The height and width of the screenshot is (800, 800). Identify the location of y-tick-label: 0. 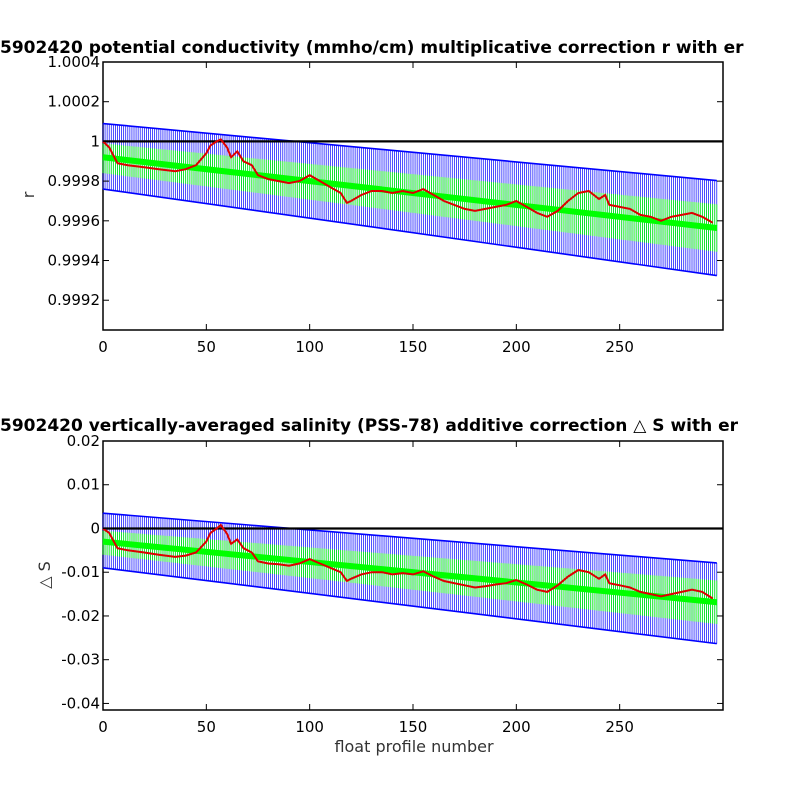
(95, 528).